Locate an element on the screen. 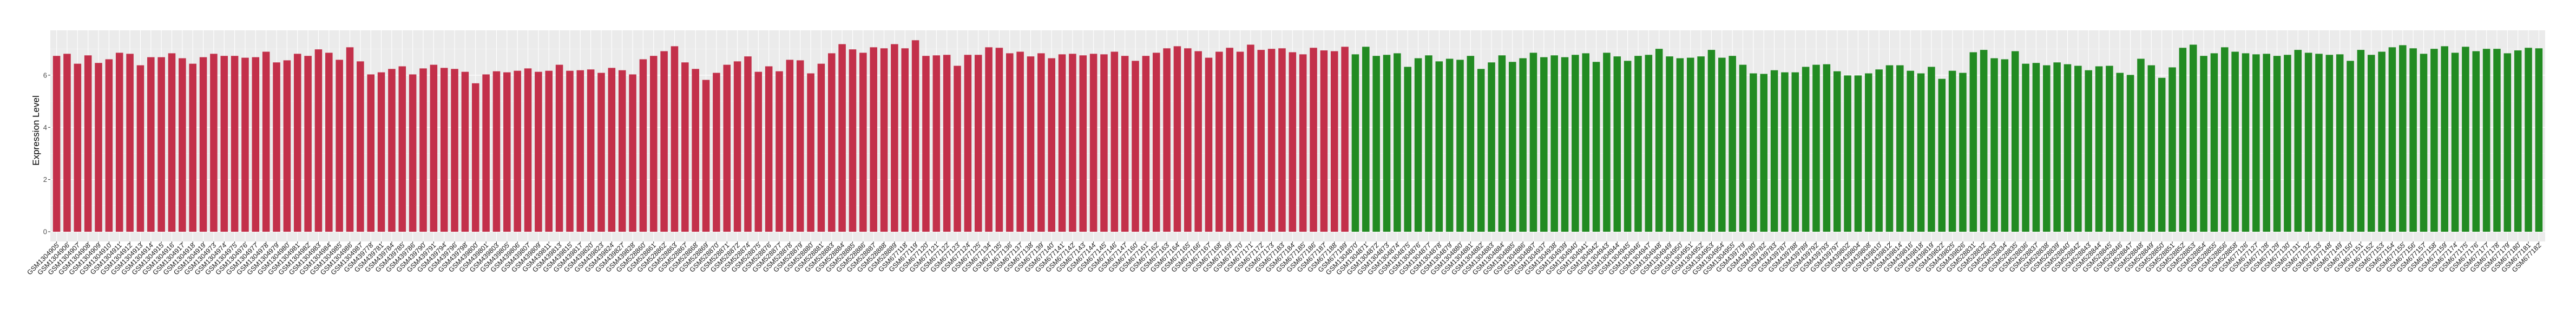 Image resolution: width=2576 pixels, height=314 pixels. bar-GSM1304910 is located at coordinates (109, 145).